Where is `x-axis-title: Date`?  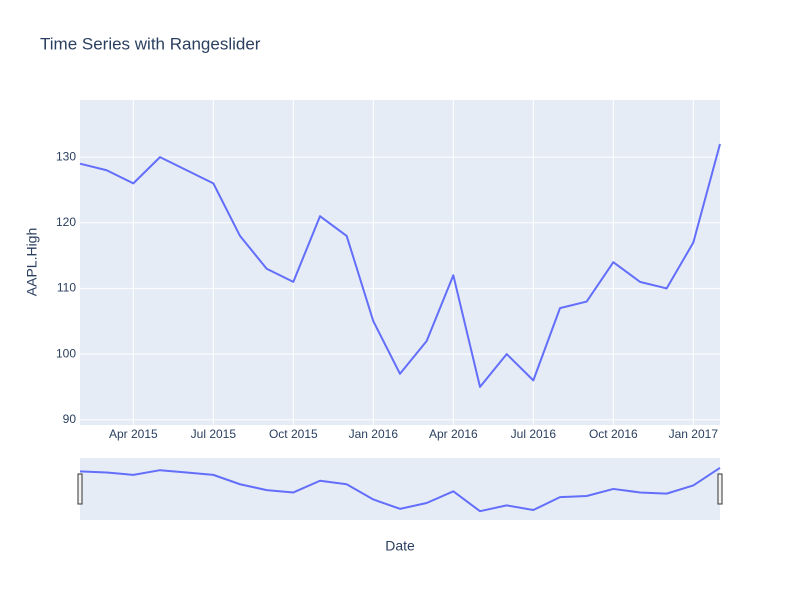 x-axis-title: Date is located at coordinates (400, 546).